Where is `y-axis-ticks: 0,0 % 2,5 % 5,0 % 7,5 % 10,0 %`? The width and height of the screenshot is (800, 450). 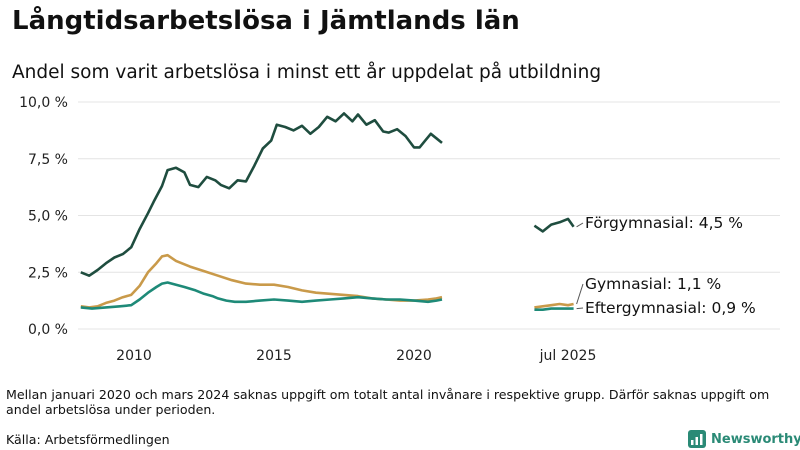 y-axis-ticks: 0,0 % 2,5 % 5,0 % 7,5 % 10,0 % is located at coordinates (43, 216).